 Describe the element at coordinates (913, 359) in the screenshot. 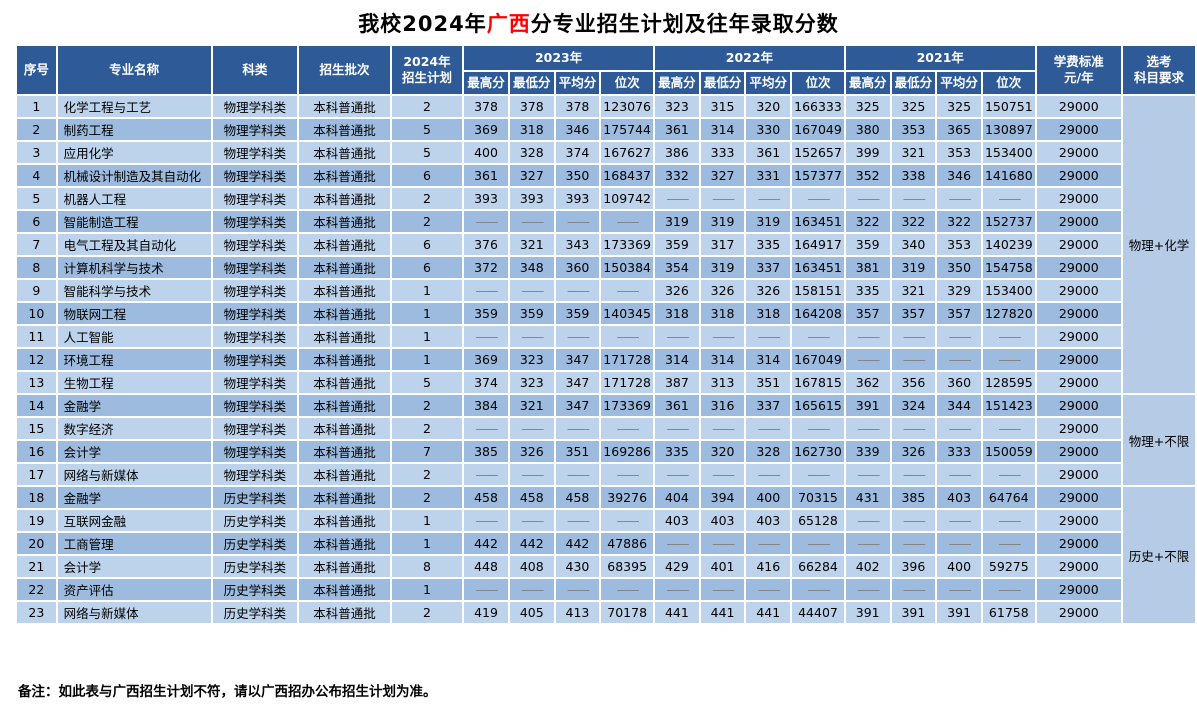

I see `score-2021-min: ——` at that location.